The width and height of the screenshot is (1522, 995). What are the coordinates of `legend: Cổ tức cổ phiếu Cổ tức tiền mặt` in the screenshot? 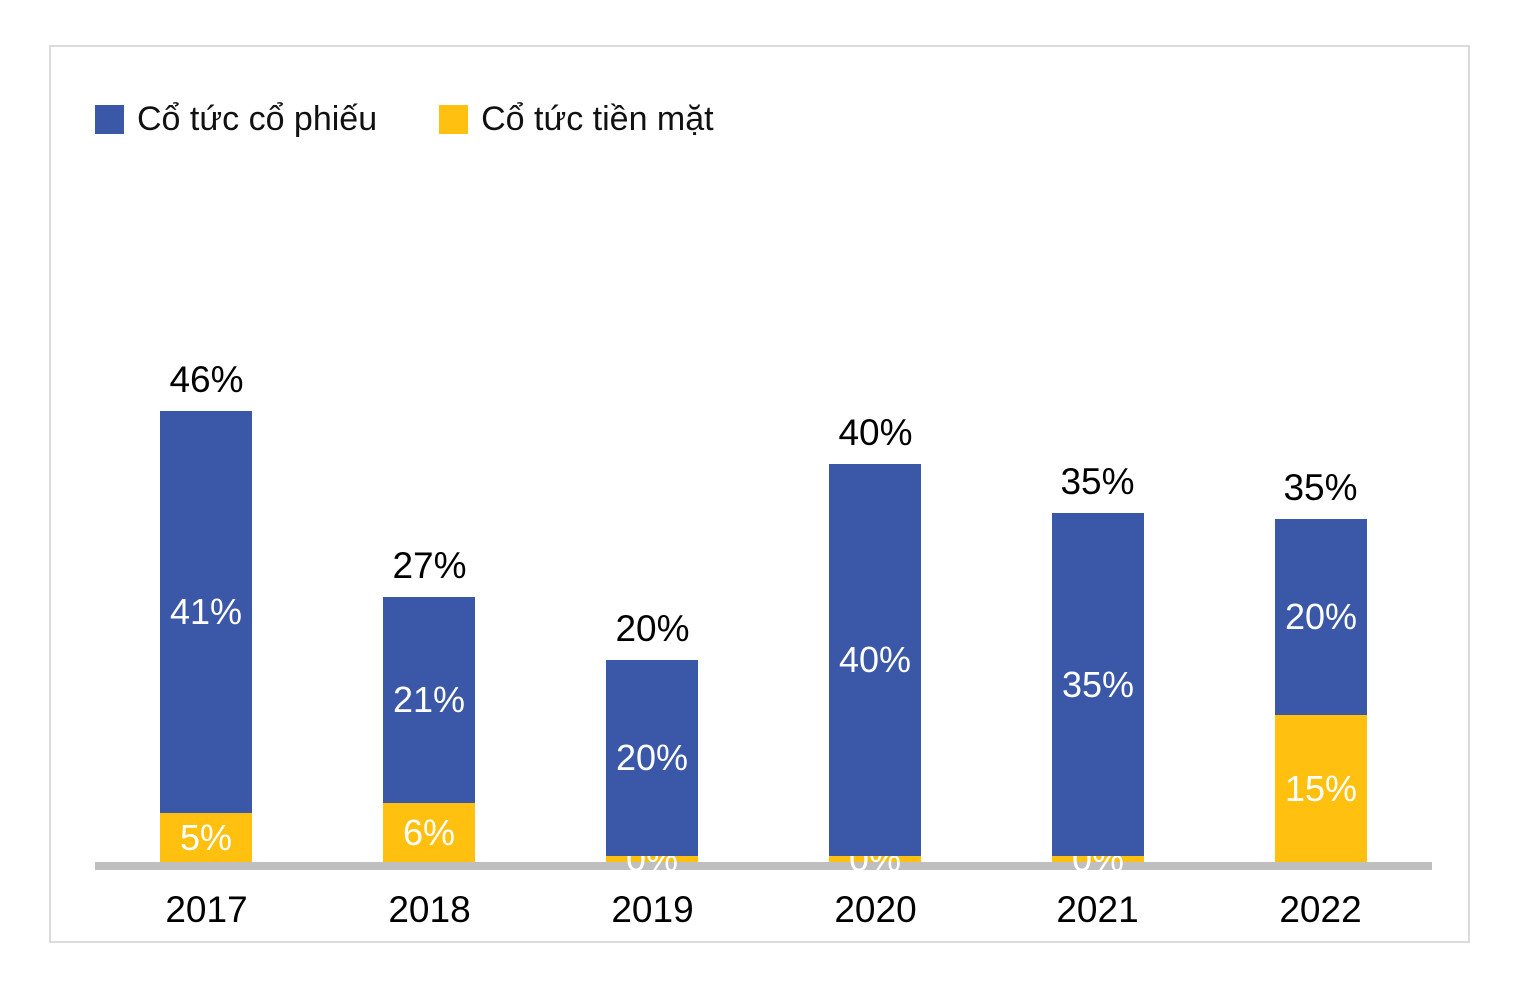 It's located at (404, 119).